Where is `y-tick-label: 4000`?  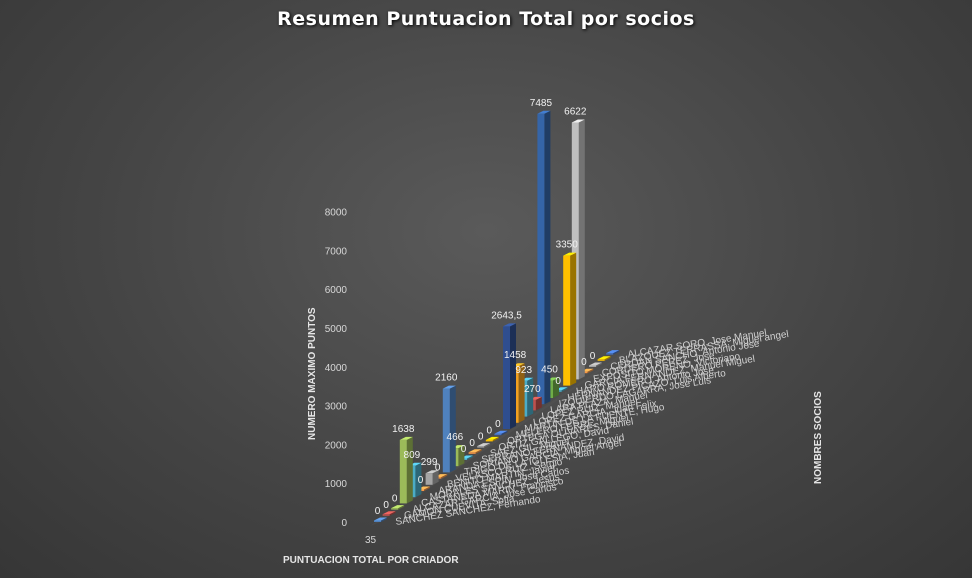 y-tick-label: 4000 is located at coordinates (336, 368).